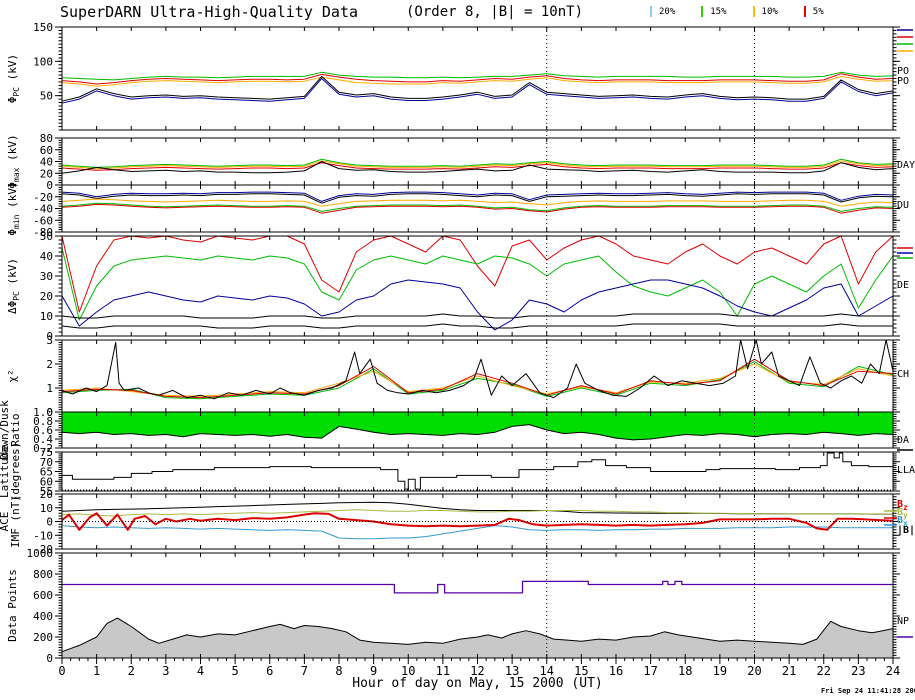 Image resolution: width=915 pixels, height=700 pixels. Describe the element at coordinates (685, 671) in the screenshot. I see `x-tick-label: 18` at that location.